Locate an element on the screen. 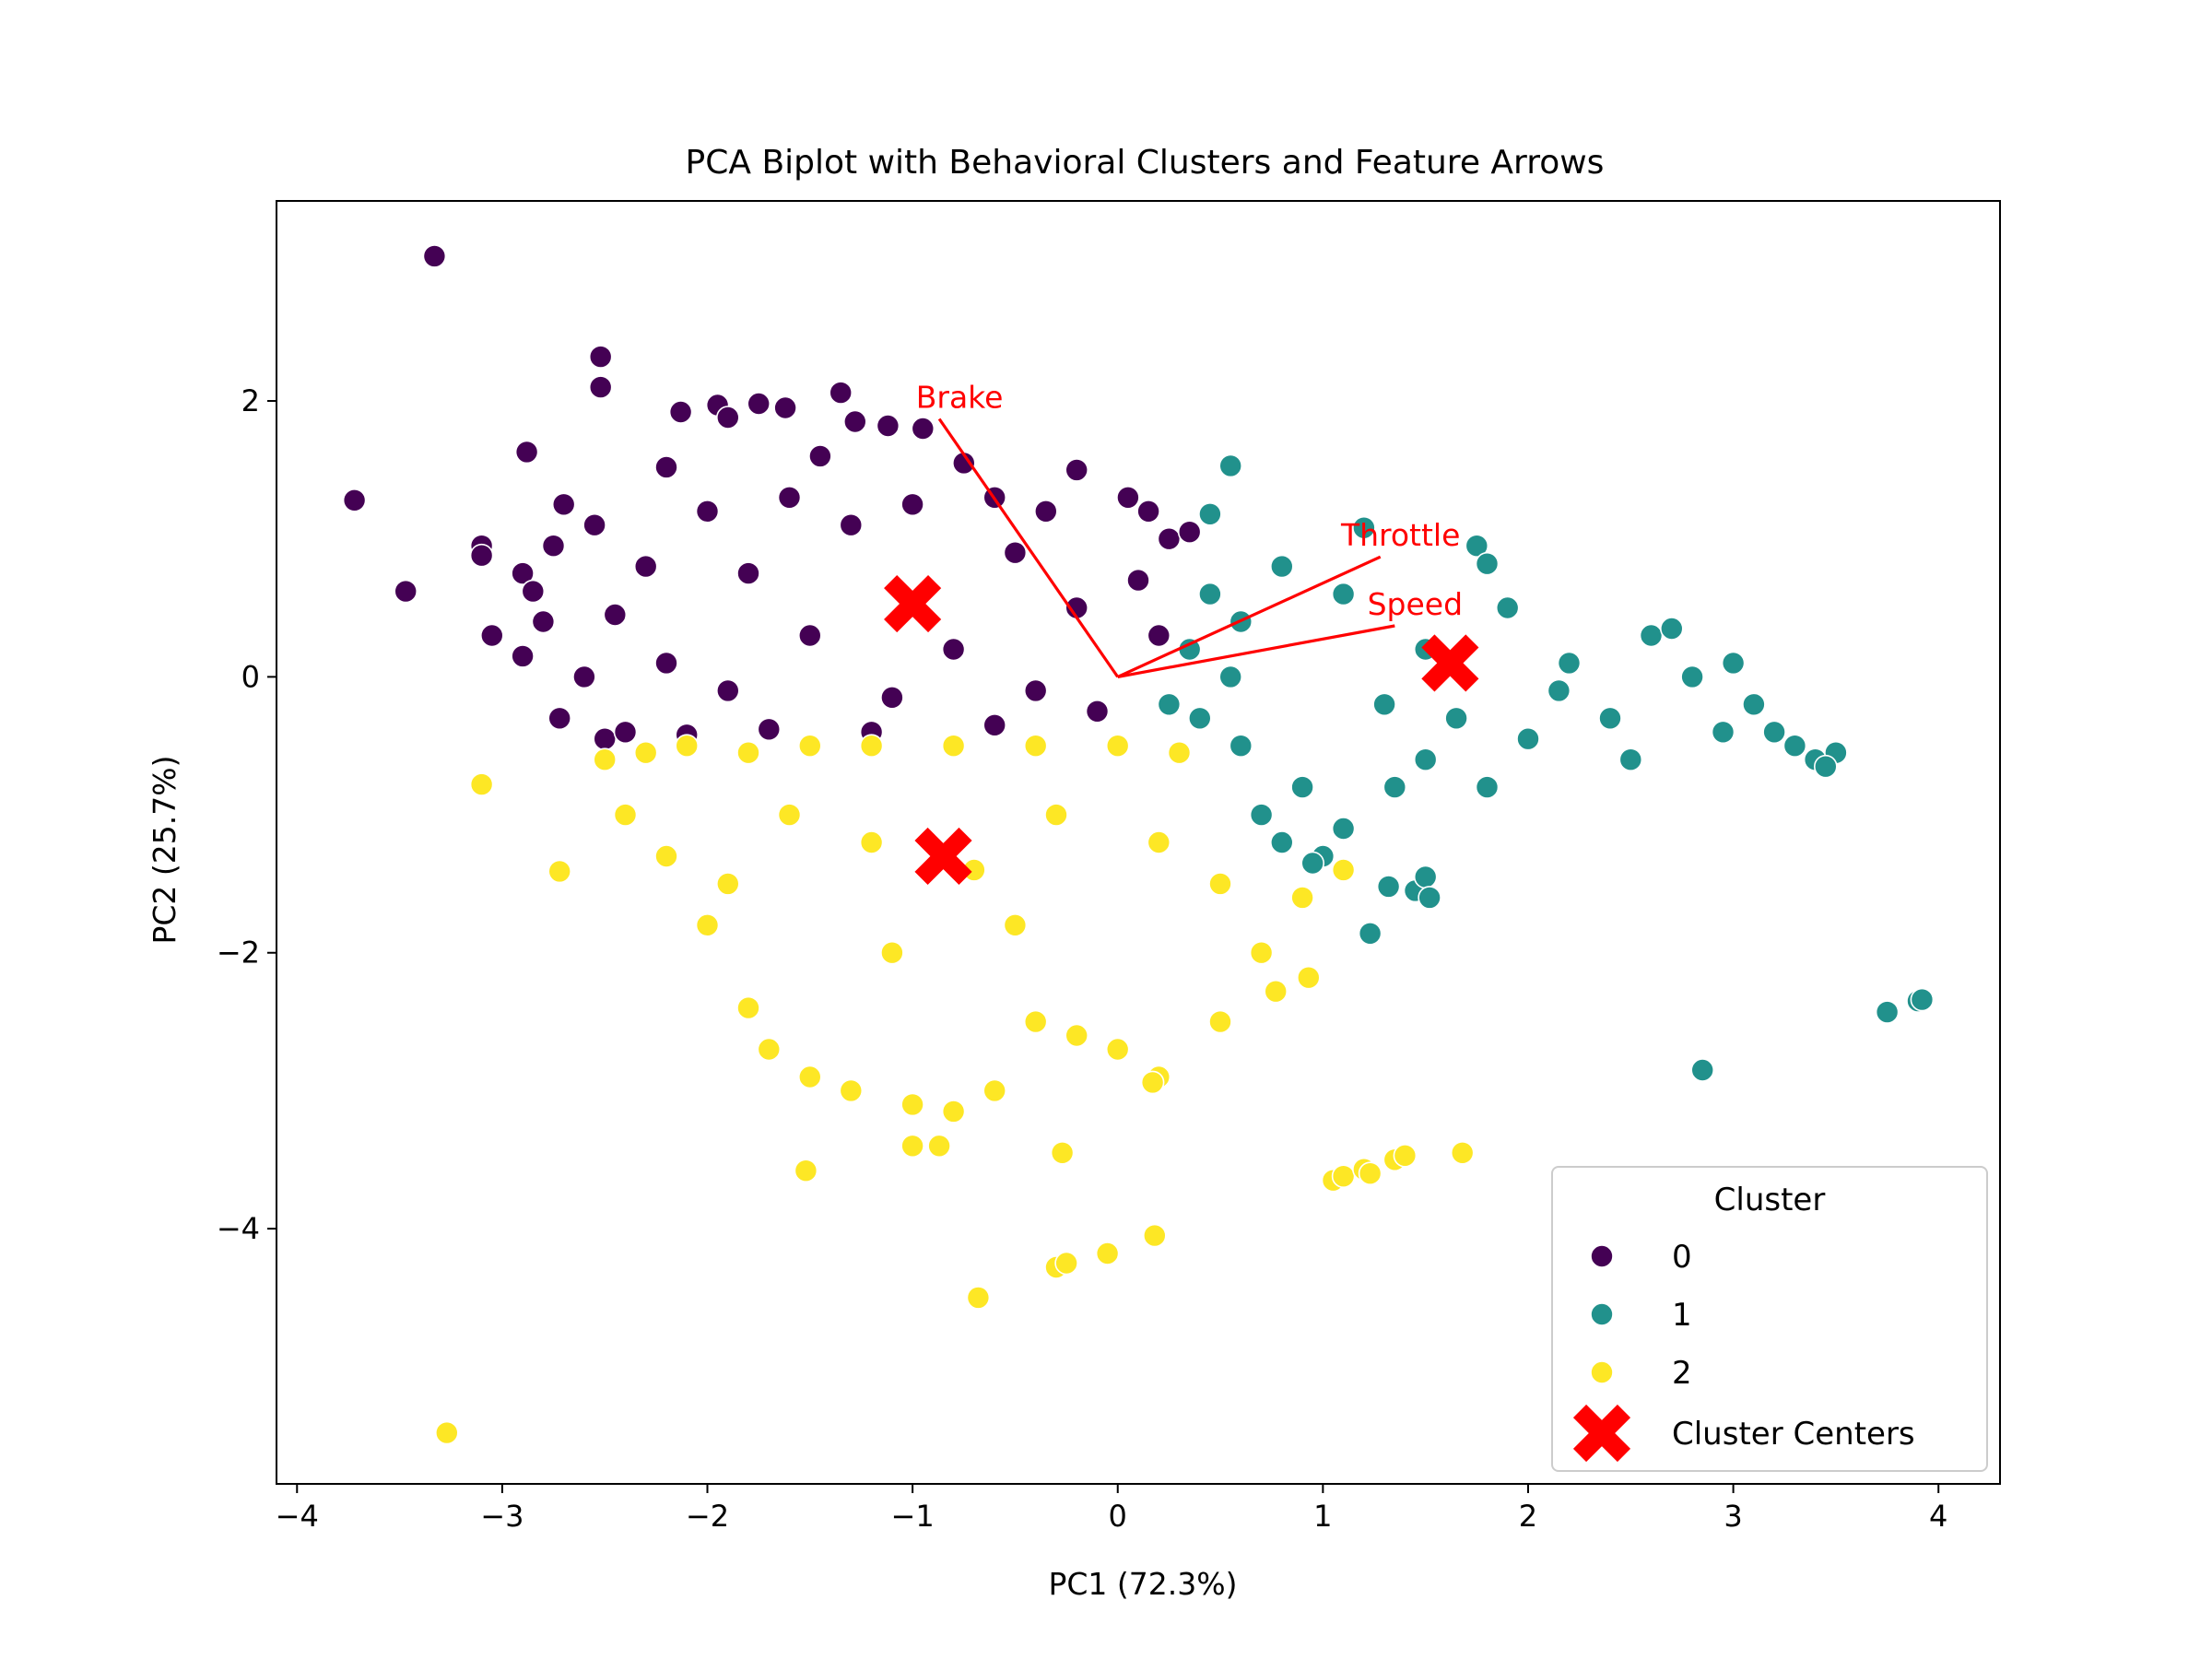  y-axis-ticks: −4 −2 0 2 is located at coordinates (246, 814).